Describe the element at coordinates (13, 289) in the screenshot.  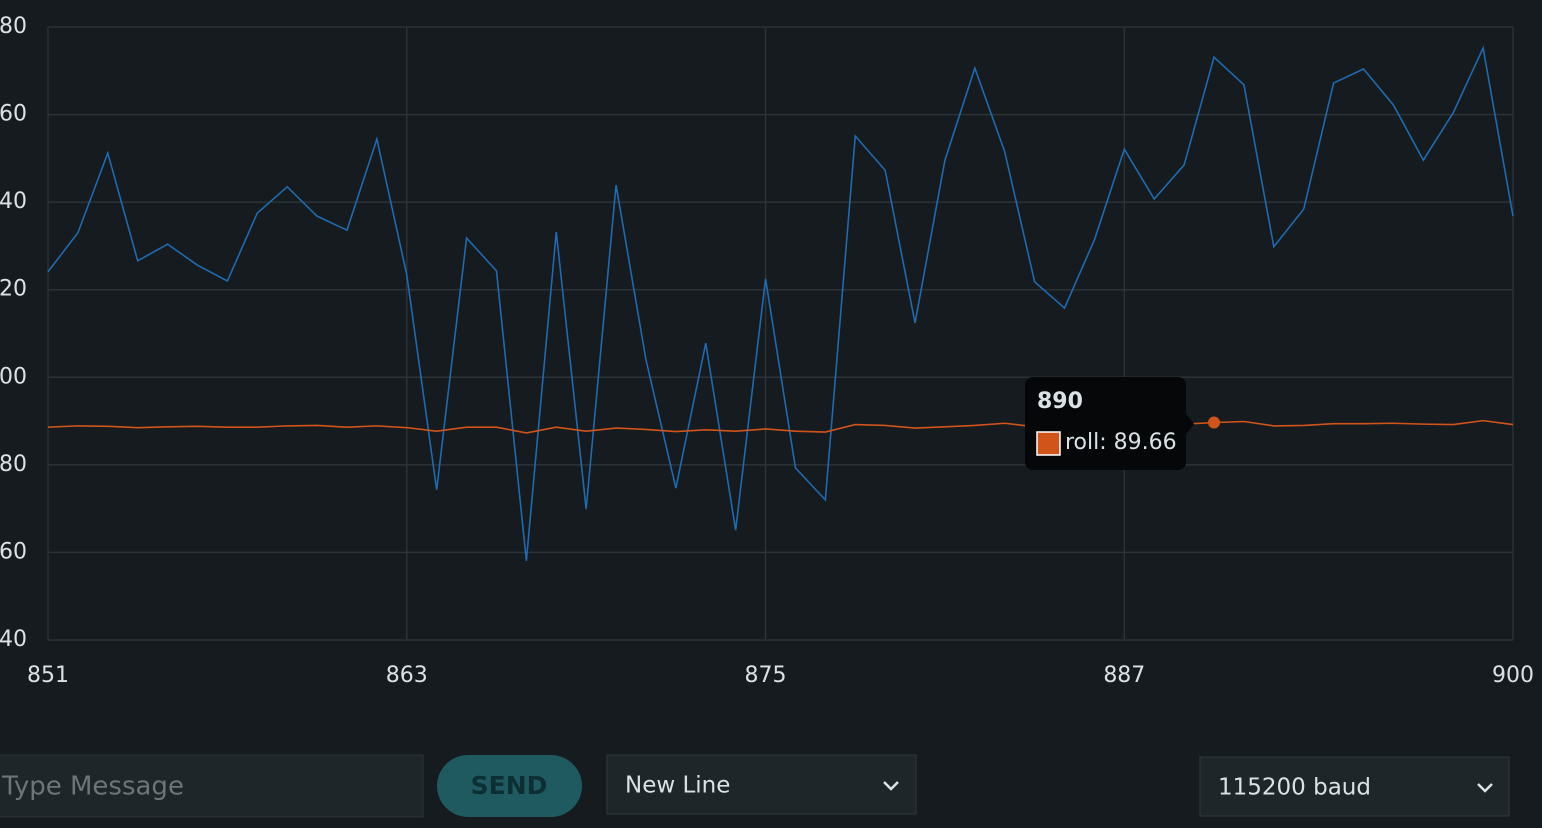
I see `y-tick-label: 120` at that location.